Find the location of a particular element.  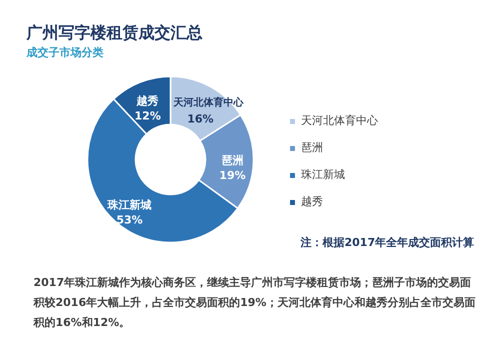

text: 注：根据2017年全年成交面积计算 is located at coordinates (387, 242).